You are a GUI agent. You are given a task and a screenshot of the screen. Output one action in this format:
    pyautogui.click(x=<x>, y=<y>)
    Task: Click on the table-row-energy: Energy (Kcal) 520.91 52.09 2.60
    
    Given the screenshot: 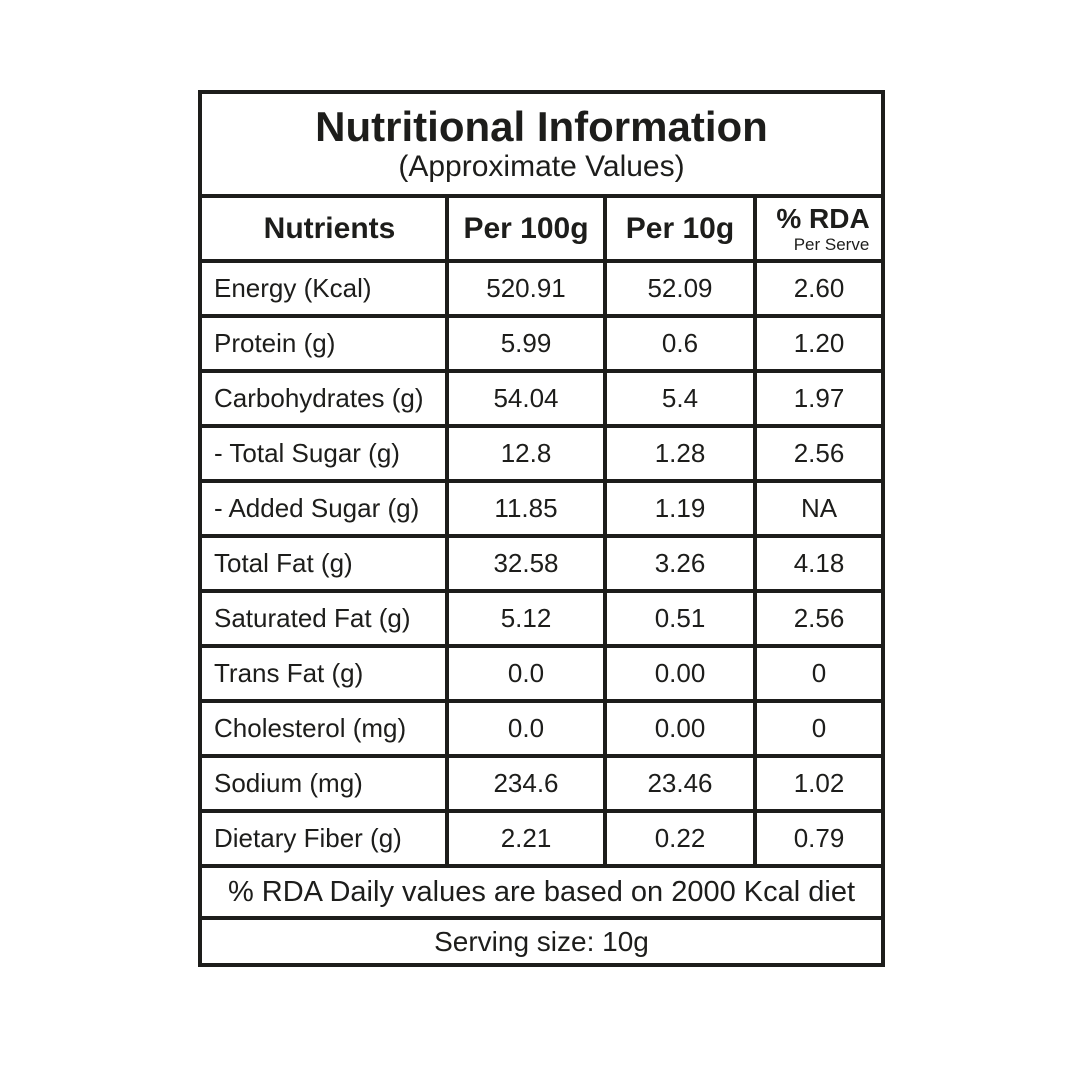 What is the action you would take?
    pyautogui.click(x=541, y=288)
    